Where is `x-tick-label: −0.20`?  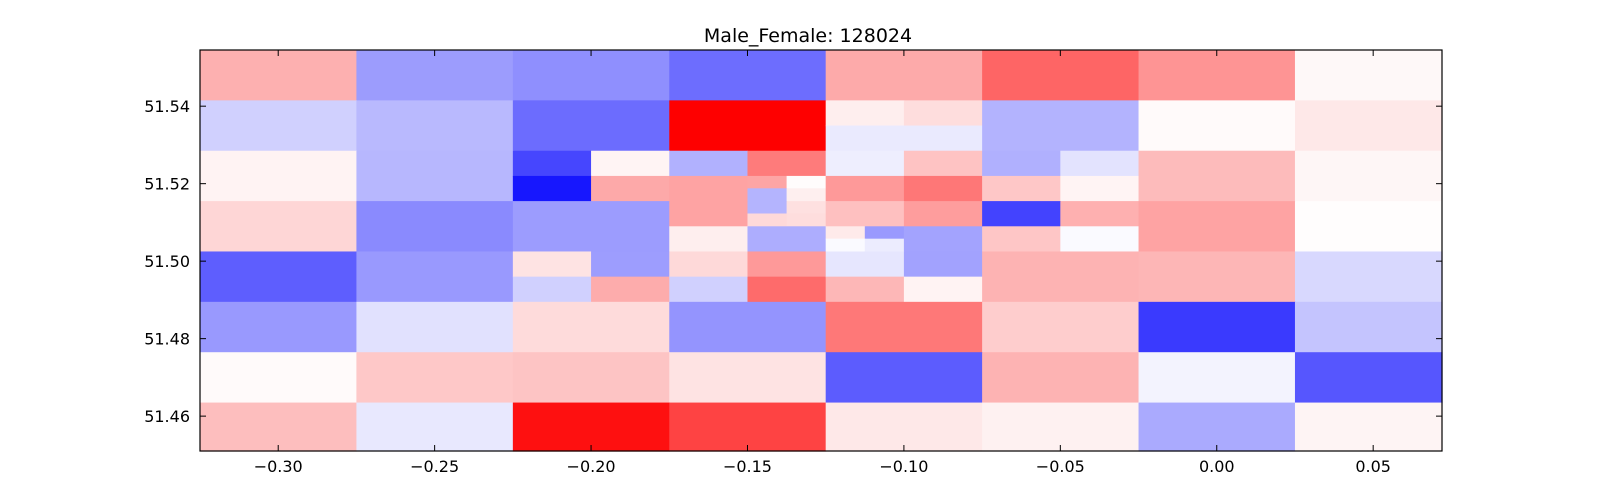
x-tick-label: −0.20 is located at coordinates (591, 466).